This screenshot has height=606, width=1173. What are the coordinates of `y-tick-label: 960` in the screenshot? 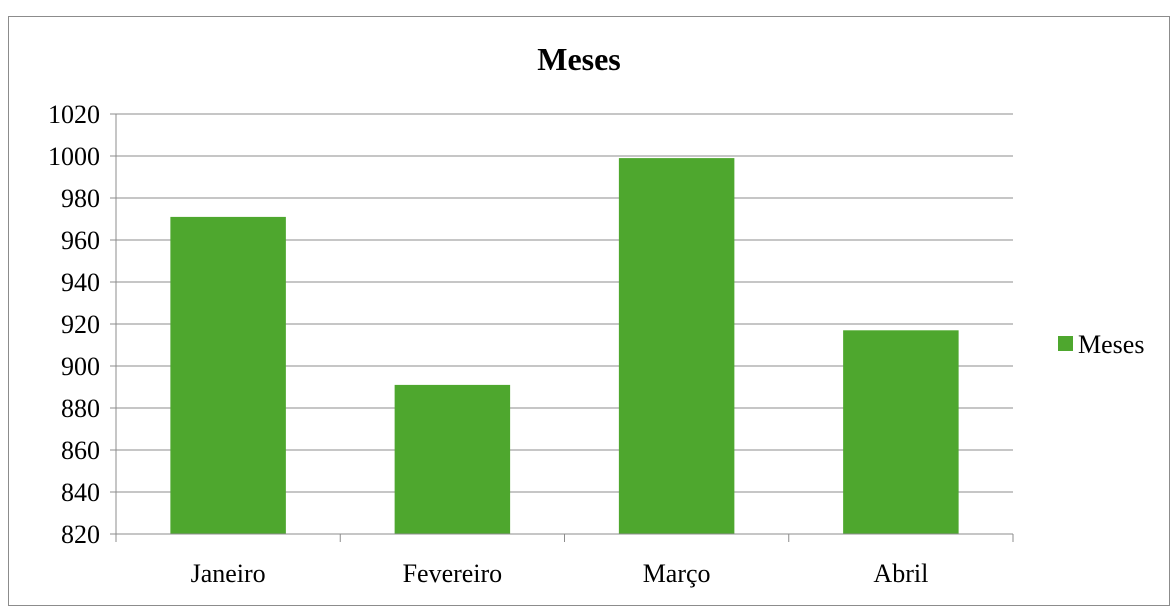 It's located at (80, 240).